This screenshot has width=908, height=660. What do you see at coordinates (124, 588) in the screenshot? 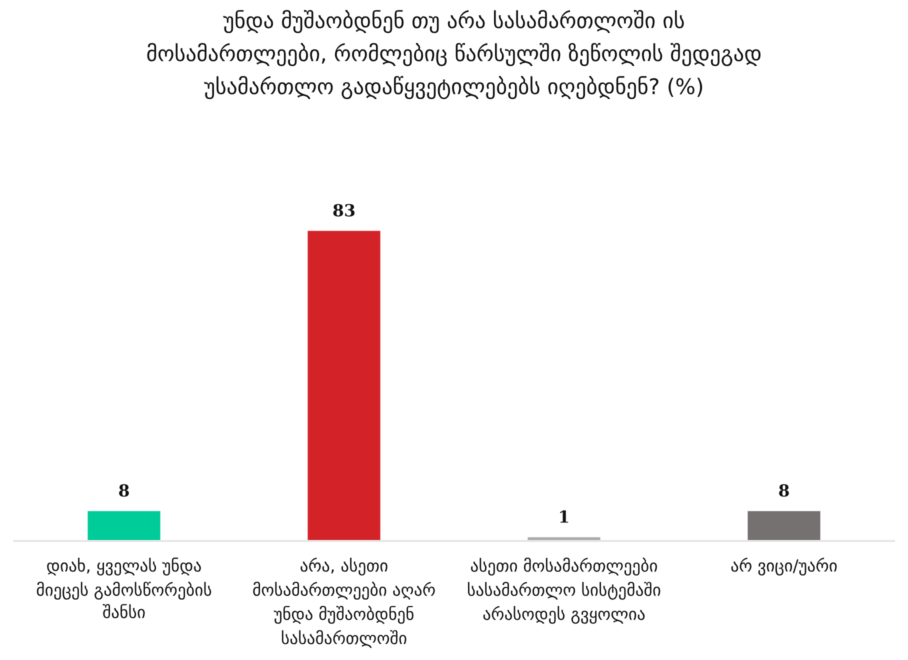
I see `x-tick-label: დიახ, ყველას უნდა მიეცეს გამოსწორების შანსი` at bounding box center [124, 588].